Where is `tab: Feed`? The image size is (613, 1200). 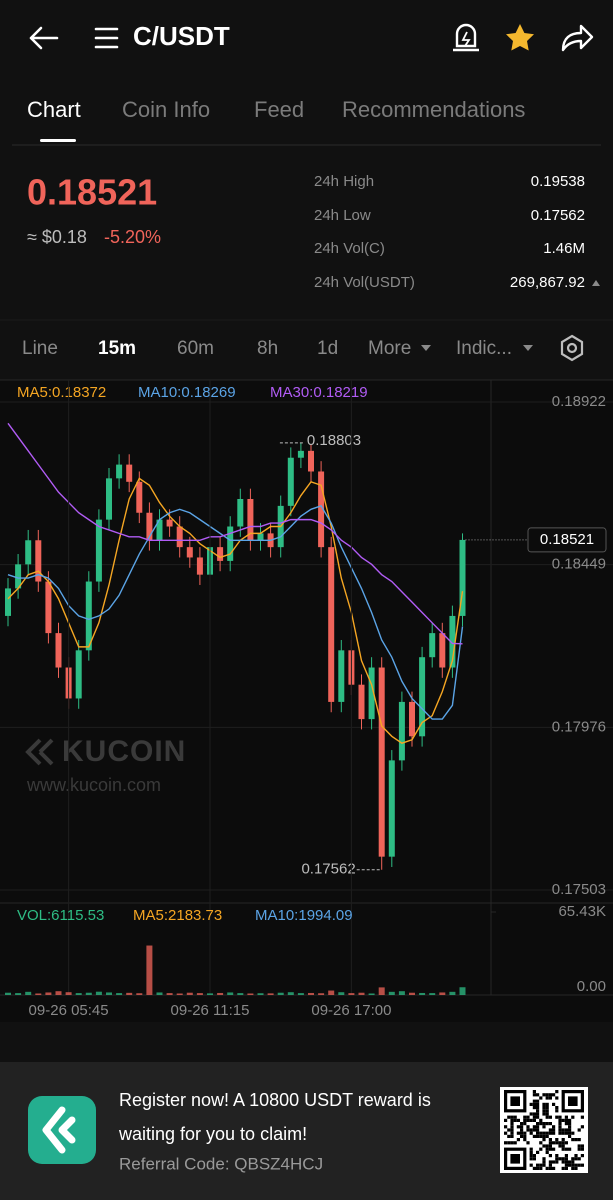 tab: Feed is located at coordinates (279, 109).